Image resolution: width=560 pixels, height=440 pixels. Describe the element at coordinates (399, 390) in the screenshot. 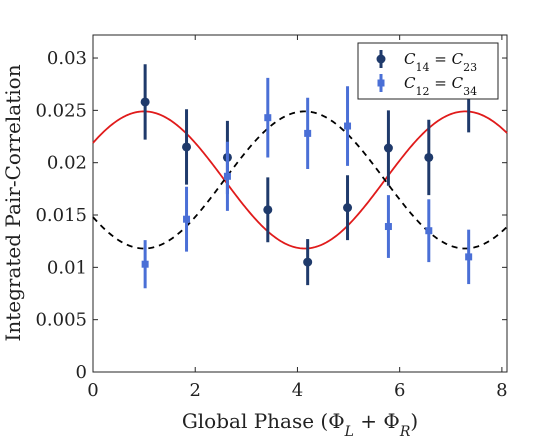

I see `x-tick-label: 6` at that location.